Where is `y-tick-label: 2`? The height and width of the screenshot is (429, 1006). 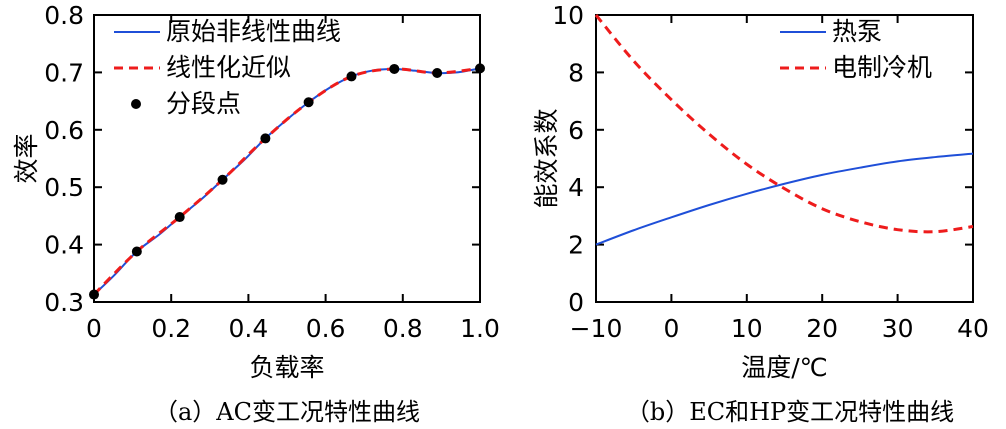
y-tick-label: 2 is located at coordinates (576, 245).